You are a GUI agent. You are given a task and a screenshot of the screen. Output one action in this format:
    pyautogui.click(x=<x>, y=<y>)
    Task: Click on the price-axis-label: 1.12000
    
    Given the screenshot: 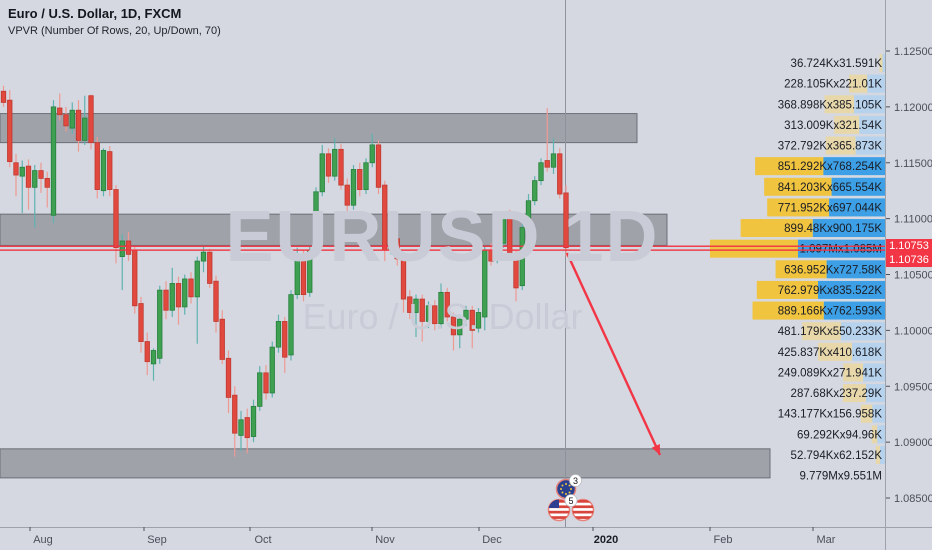 What is the action you would take?
    pyautogui.click(x=913, y=108)
    